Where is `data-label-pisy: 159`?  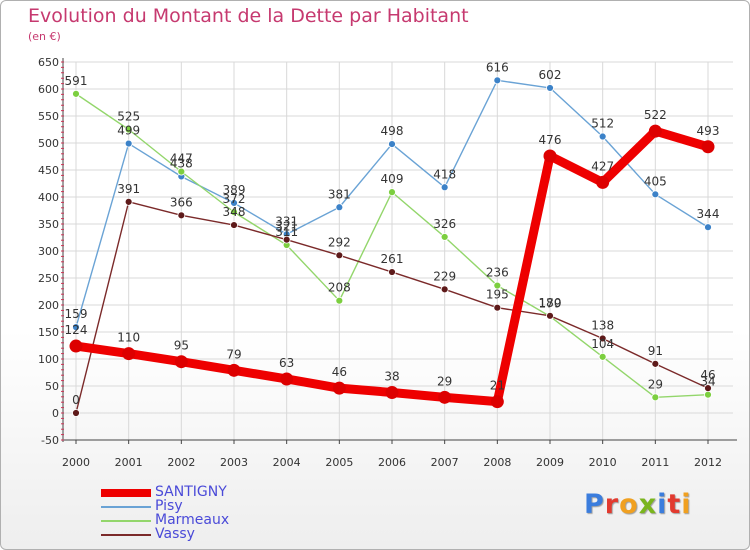
data-label-pisy: 159 is located at coordinates (76, 314).